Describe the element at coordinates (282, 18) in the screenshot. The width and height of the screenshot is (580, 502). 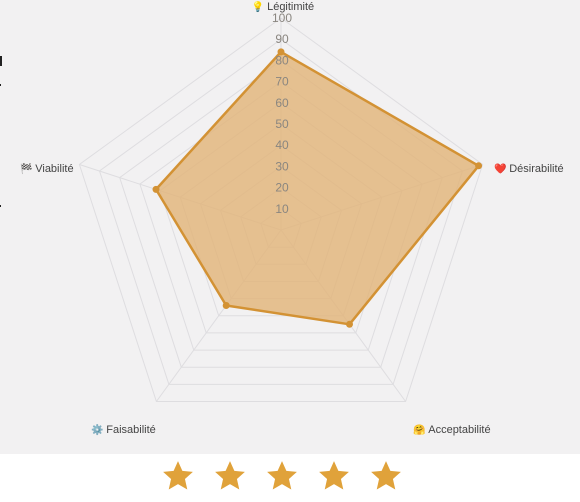
I see `tick-label: 100` at that location.